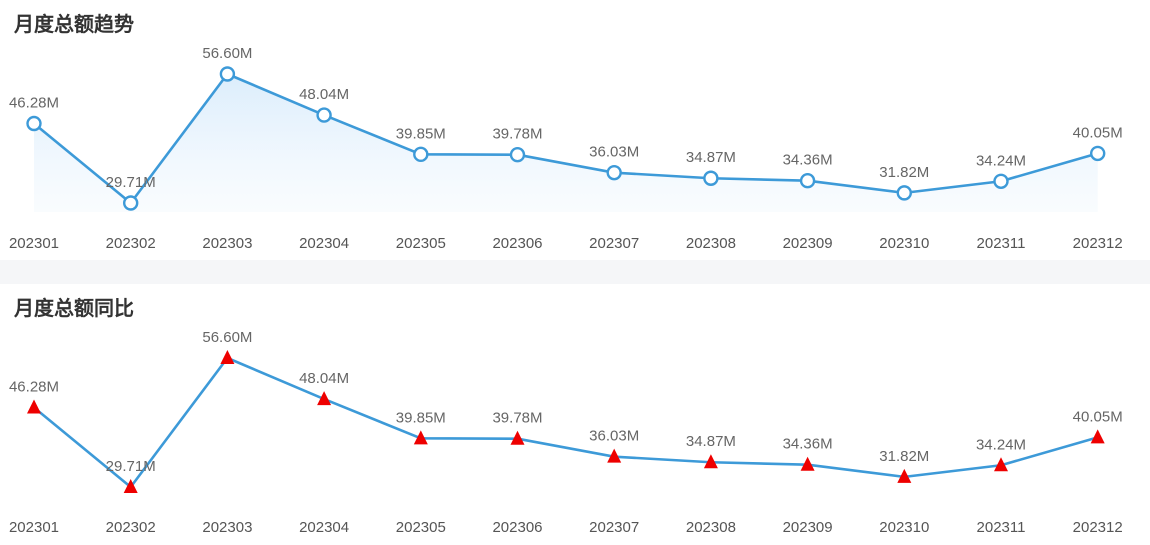  What do you see at coordinates (74, 24) in the screenshot?
I see `trend-chart-title: 月度总额趋势` at bounding box center [74, 24].